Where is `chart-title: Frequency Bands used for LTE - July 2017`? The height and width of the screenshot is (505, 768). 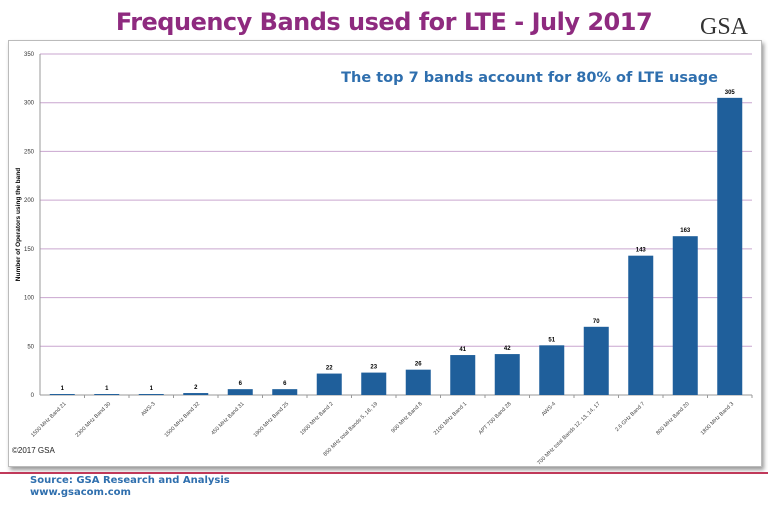
chart-title: Frequency Bands used for LTE - July 2017 is located at coordinates (384, 22).